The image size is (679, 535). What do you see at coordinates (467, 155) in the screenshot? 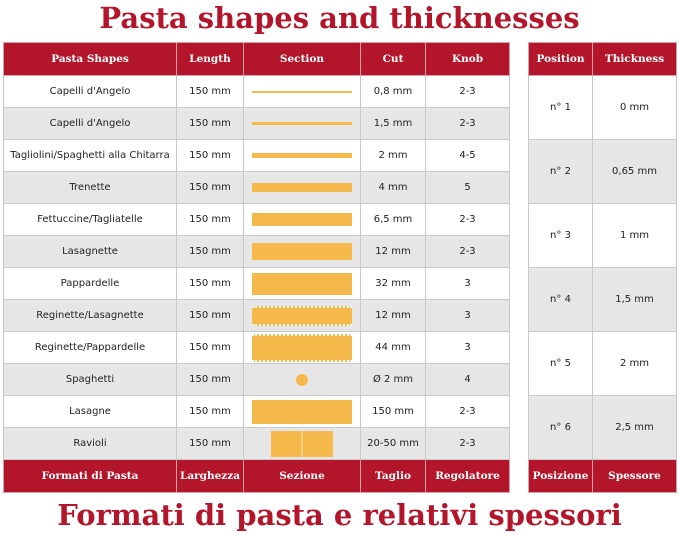
I see `knob: 4-5` at bounding box center [467, 155].